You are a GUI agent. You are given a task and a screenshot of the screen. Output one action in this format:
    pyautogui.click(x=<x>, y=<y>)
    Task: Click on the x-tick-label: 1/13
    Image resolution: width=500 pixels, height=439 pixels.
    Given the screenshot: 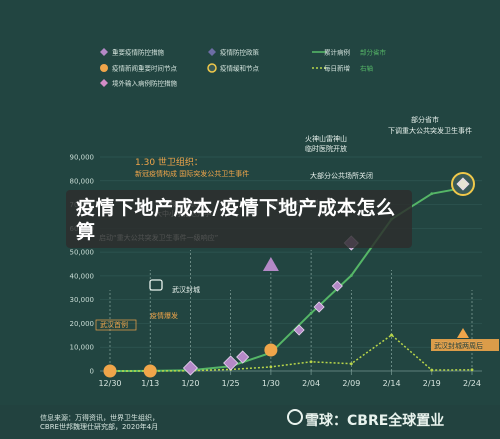 What is the action you would take?
    pyautogui.click(x=150, y=383)
    